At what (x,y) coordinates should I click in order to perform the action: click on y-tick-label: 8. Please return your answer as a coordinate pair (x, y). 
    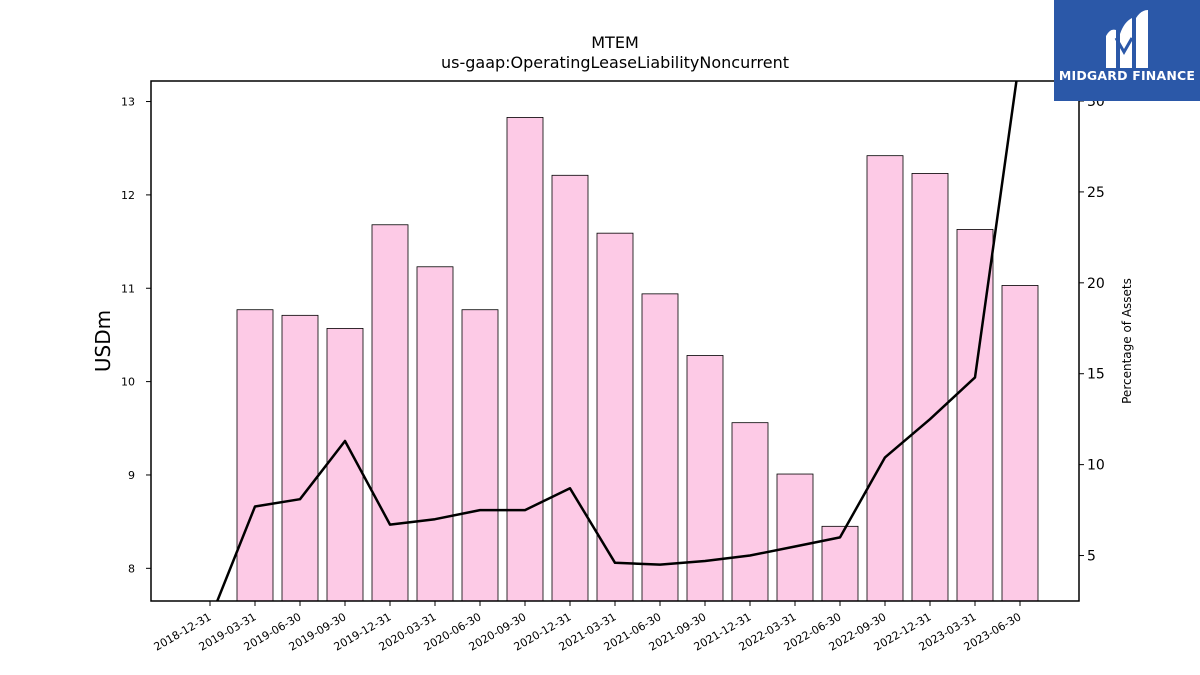
    Looking at the image, I should click on (131, 568).